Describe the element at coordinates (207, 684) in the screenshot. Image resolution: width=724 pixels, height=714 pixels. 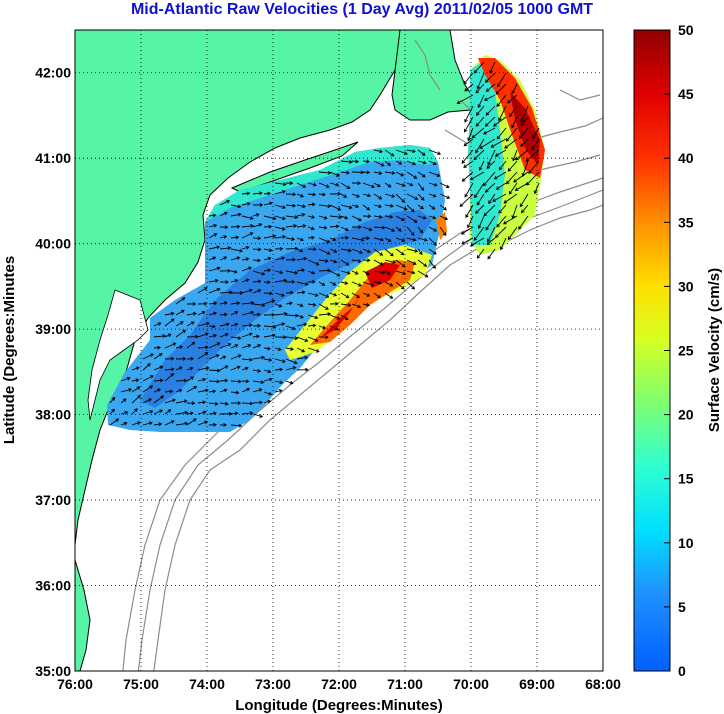
I see `x-tick-label: 74:00` at that location.